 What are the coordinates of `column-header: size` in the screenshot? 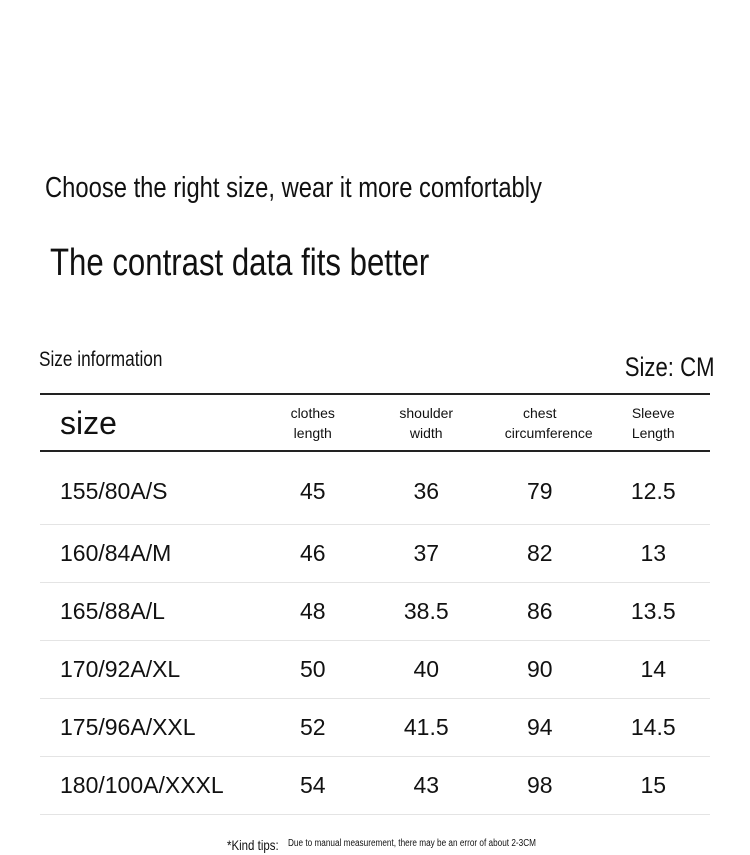 It's located at (148, 422).